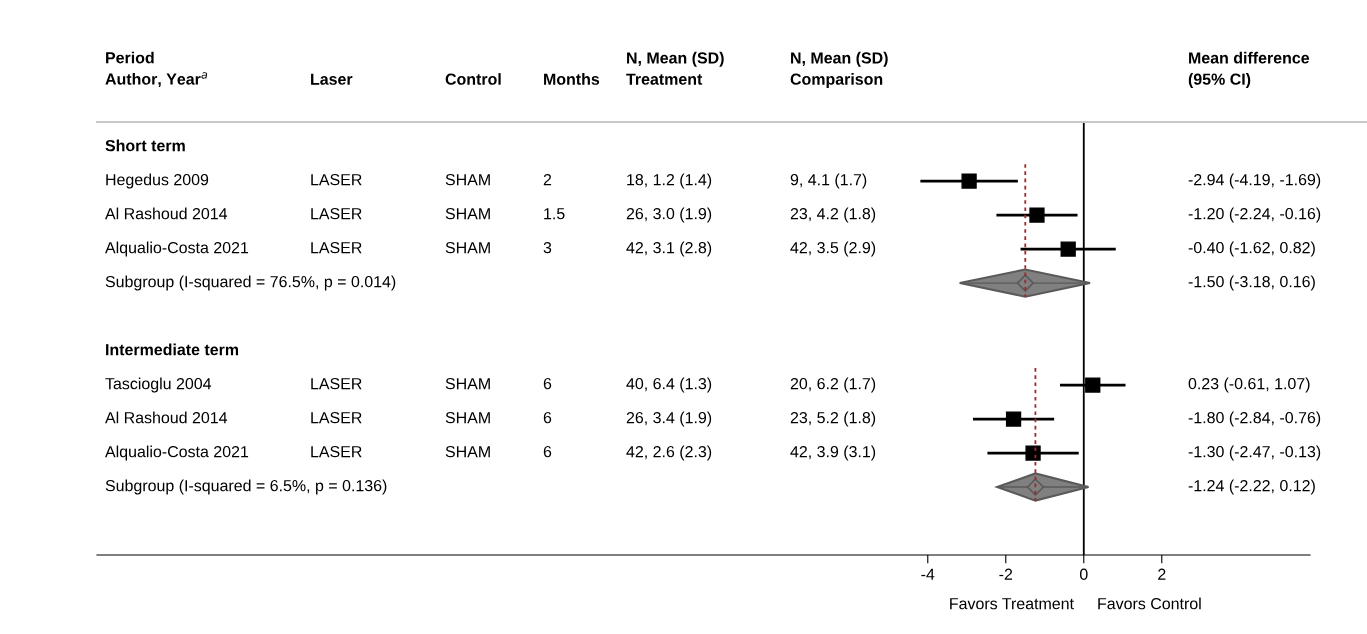 This screenshot has width=1367, height=634. Describe the element at coordinates (669, 181) in the screenshot. I see `annotation: 18, 1.2 (1.4)` at that location.